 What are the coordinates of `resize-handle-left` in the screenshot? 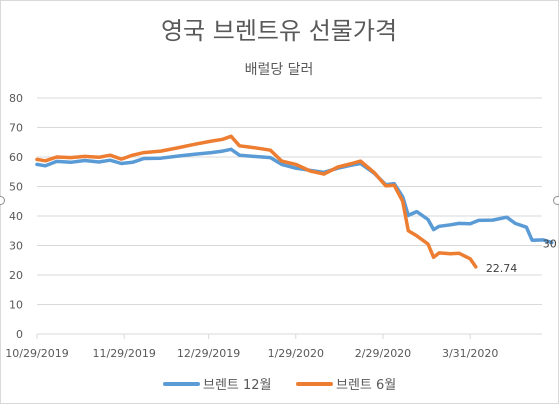 It's located at (2, 200).